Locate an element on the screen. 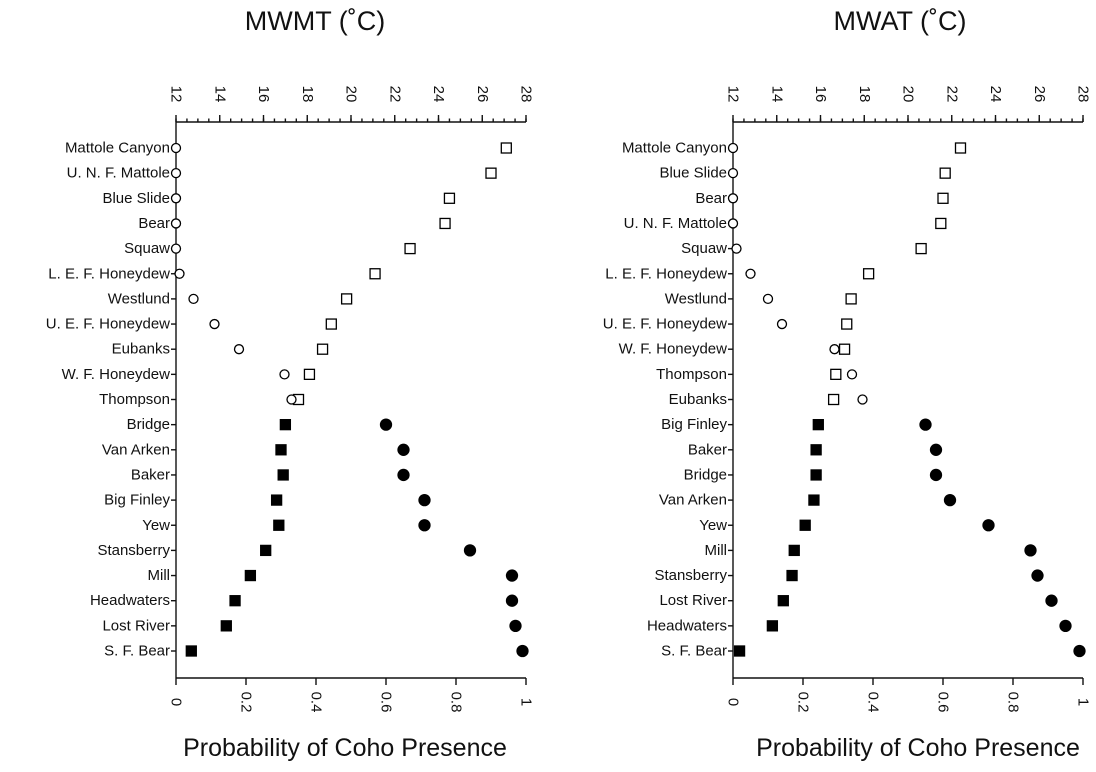 Image resolution: width=1096 pixels, height=772 pixels. site-label: Bridge is located at coordinates (148, 424).